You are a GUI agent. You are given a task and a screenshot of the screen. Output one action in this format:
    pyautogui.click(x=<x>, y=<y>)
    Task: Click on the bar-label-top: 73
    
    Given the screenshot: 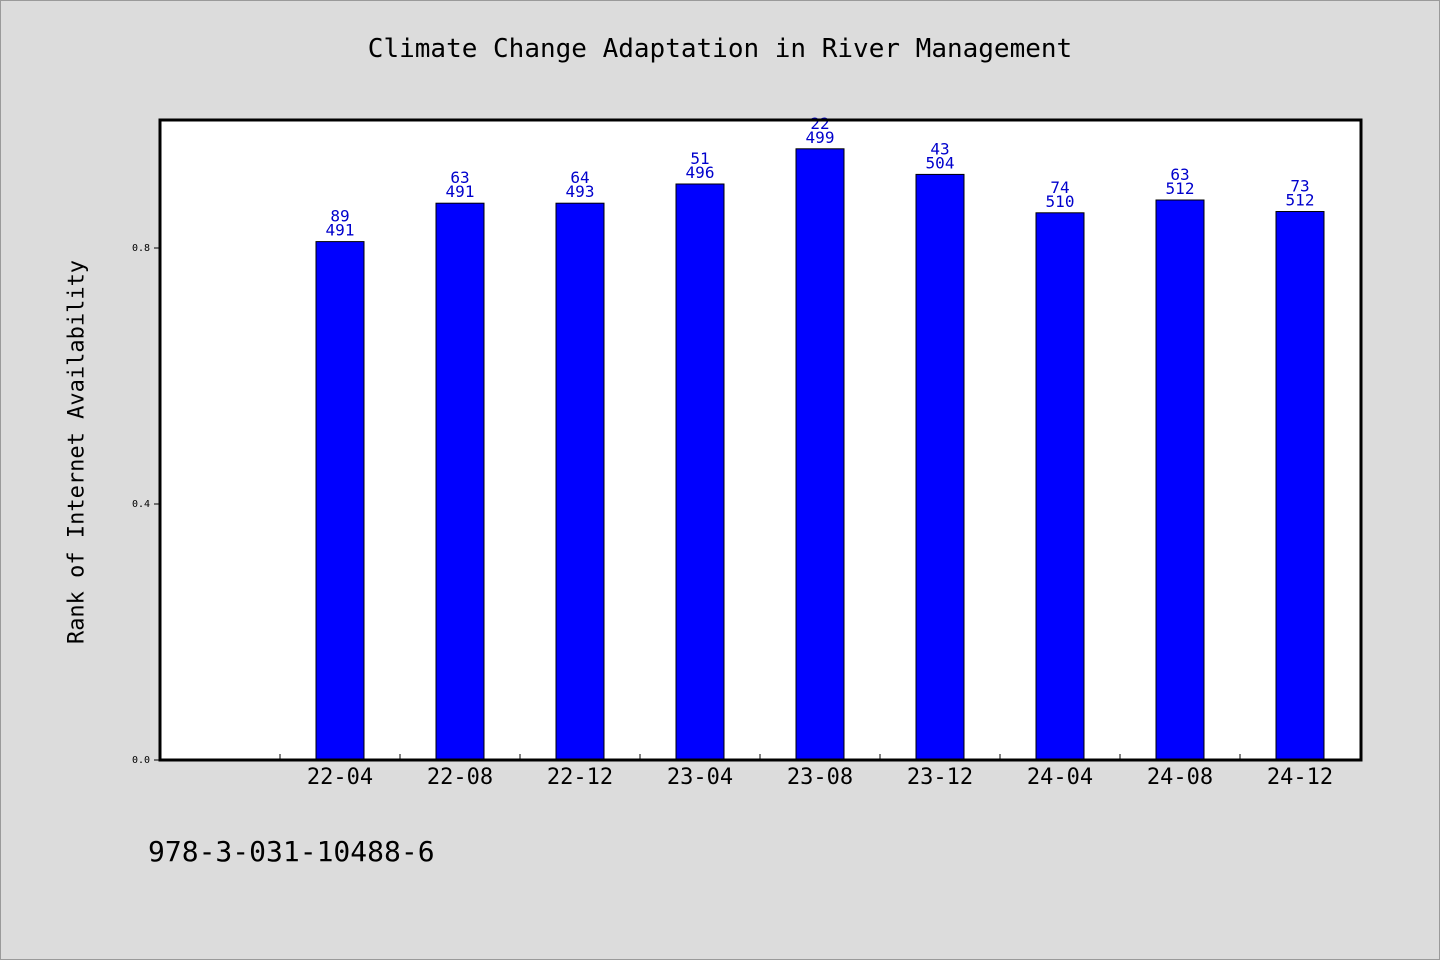 What is the action you would take?
    pyautogui.click(x=1299, y=186)
    